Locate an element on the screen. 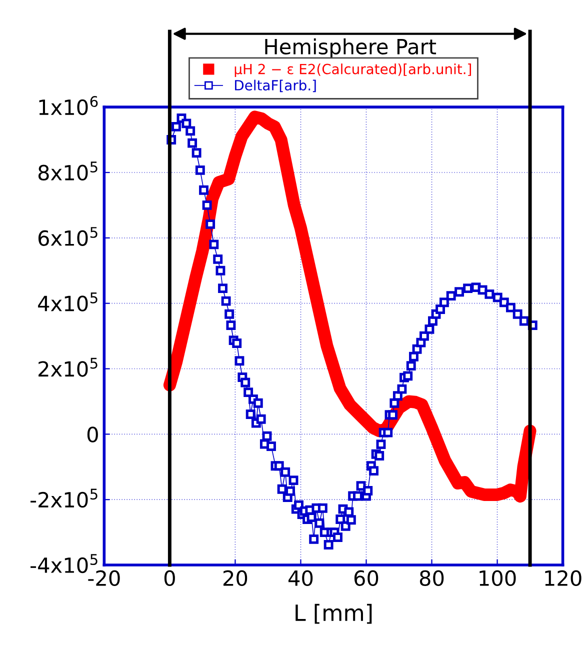 Image resolution: width=582 pixels, height=645 pixels. x-tick-label: 100 is located at coordinates (498, 578).